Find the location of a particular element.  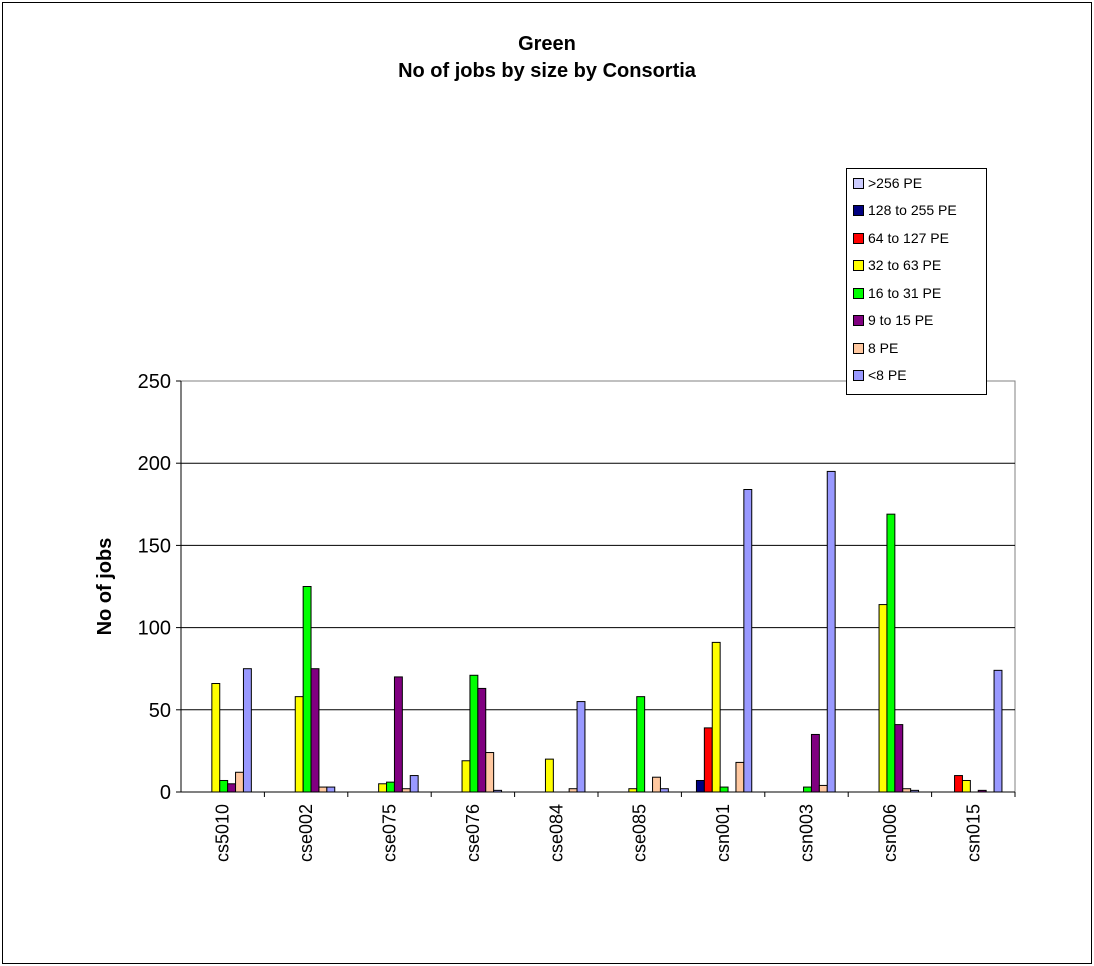

x-tick-label: csn015 is located at coordinates (973, 833).